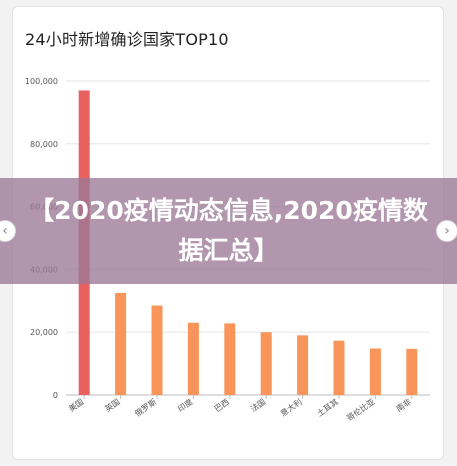  What do you see at coordinates (327, 407) in the screenshot?
I see `x-tick-label: 土耳其` at bounding box center [327, 407].